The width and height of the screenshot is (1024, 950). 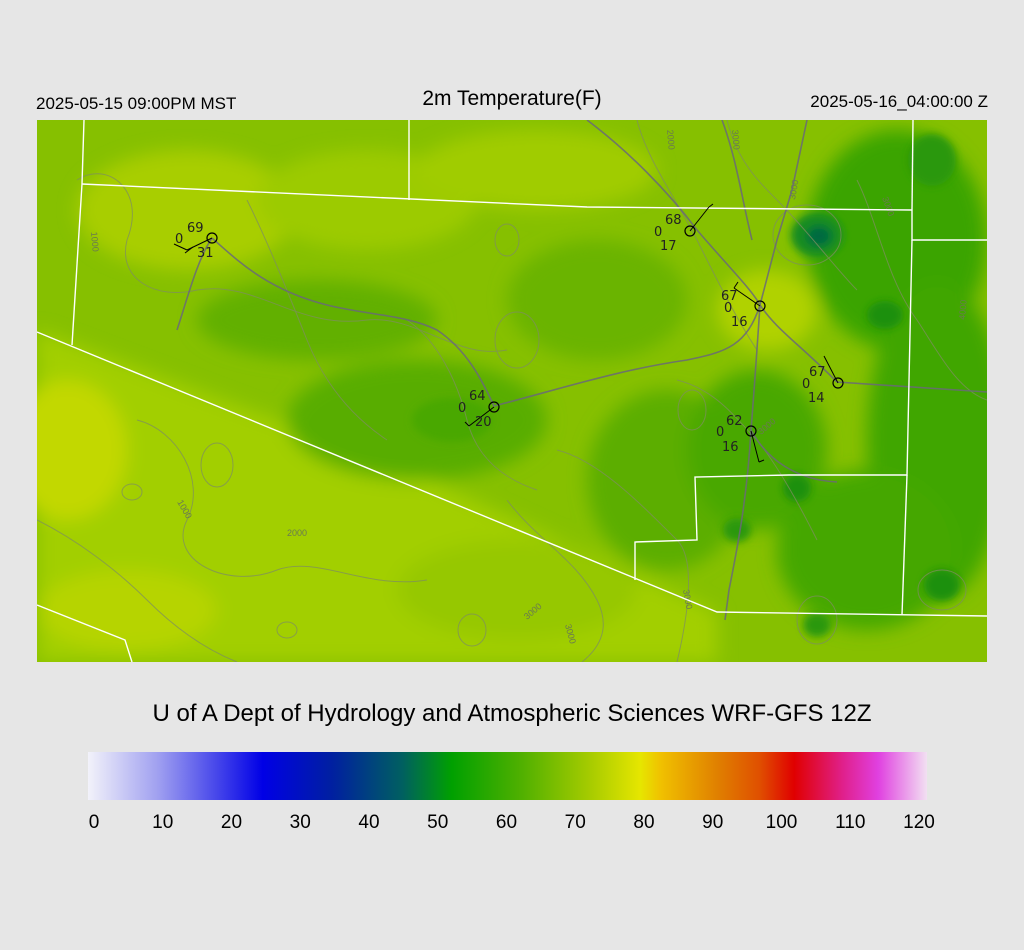 What do you see at coordinates (477, 396) in the screenshot?
I see `station-temp: 64` at bounding box center [477, 396].